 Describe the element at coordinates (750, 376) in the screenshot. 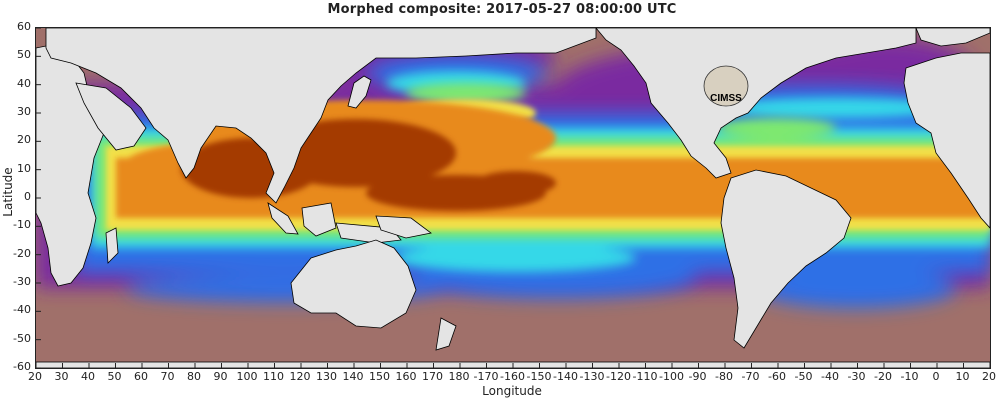

I see `x-tick-label: -70` at that location.